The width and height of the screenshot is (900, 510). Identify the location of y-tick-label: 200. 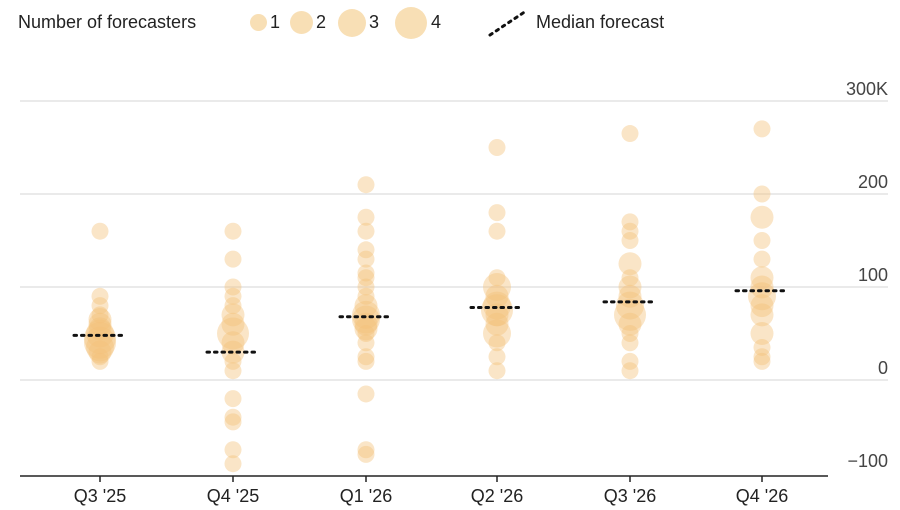
(873, 182).